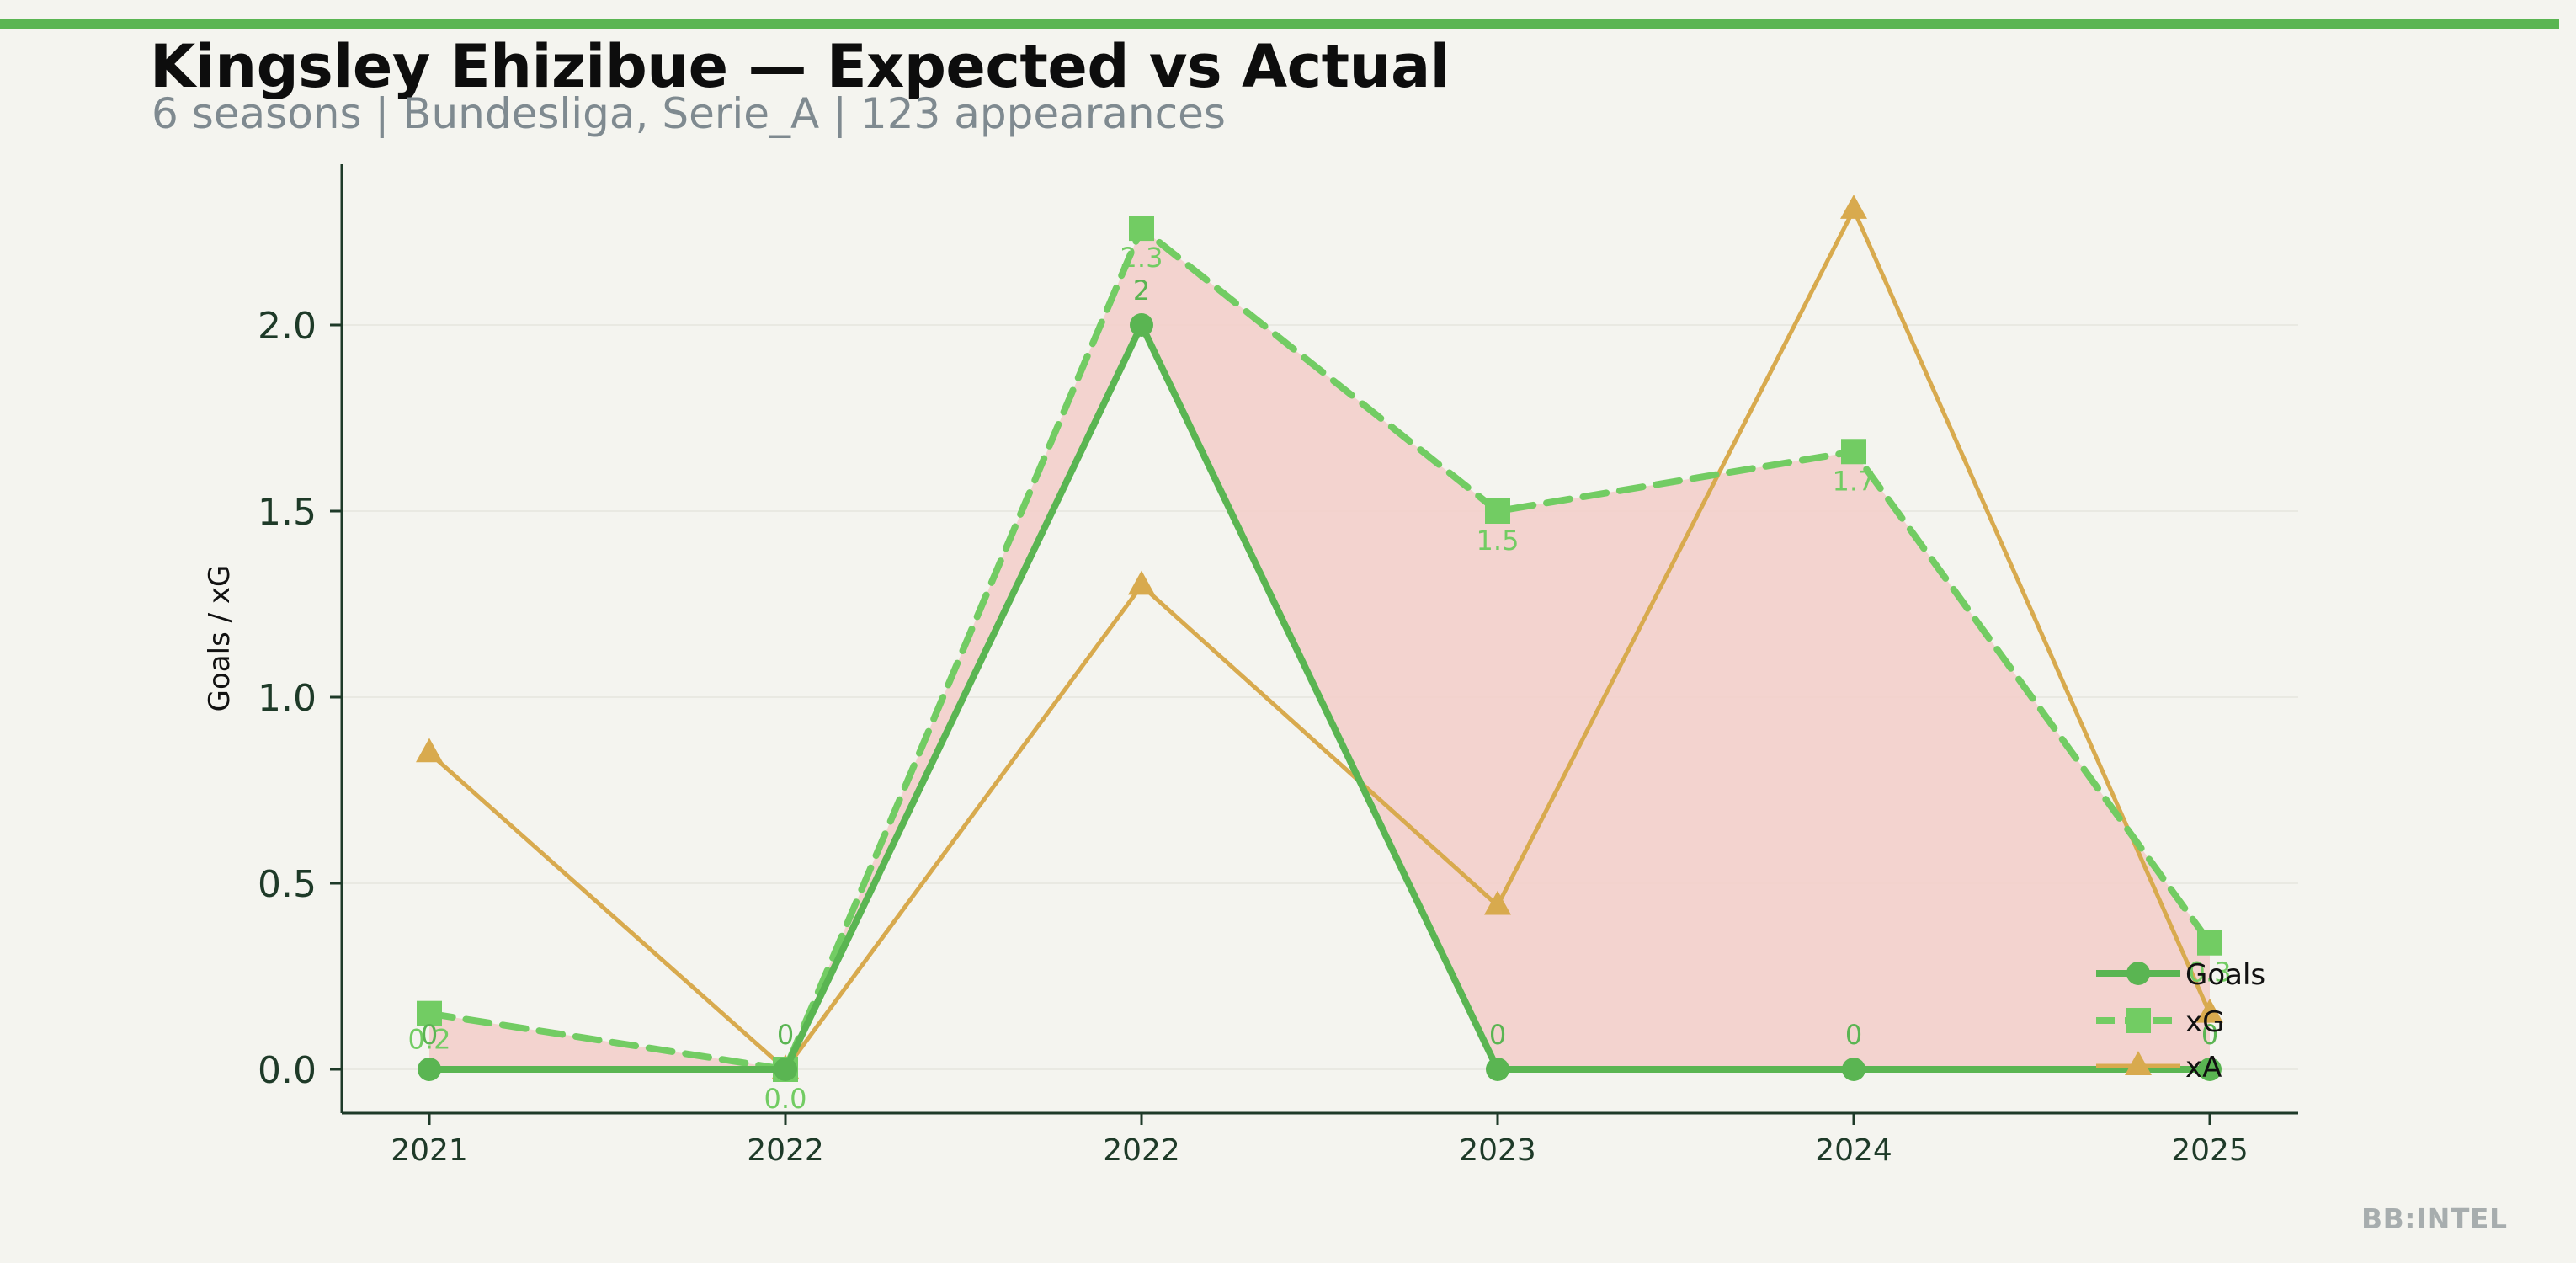  I want to click on goals-value-label: 2, so click(1141, 290).